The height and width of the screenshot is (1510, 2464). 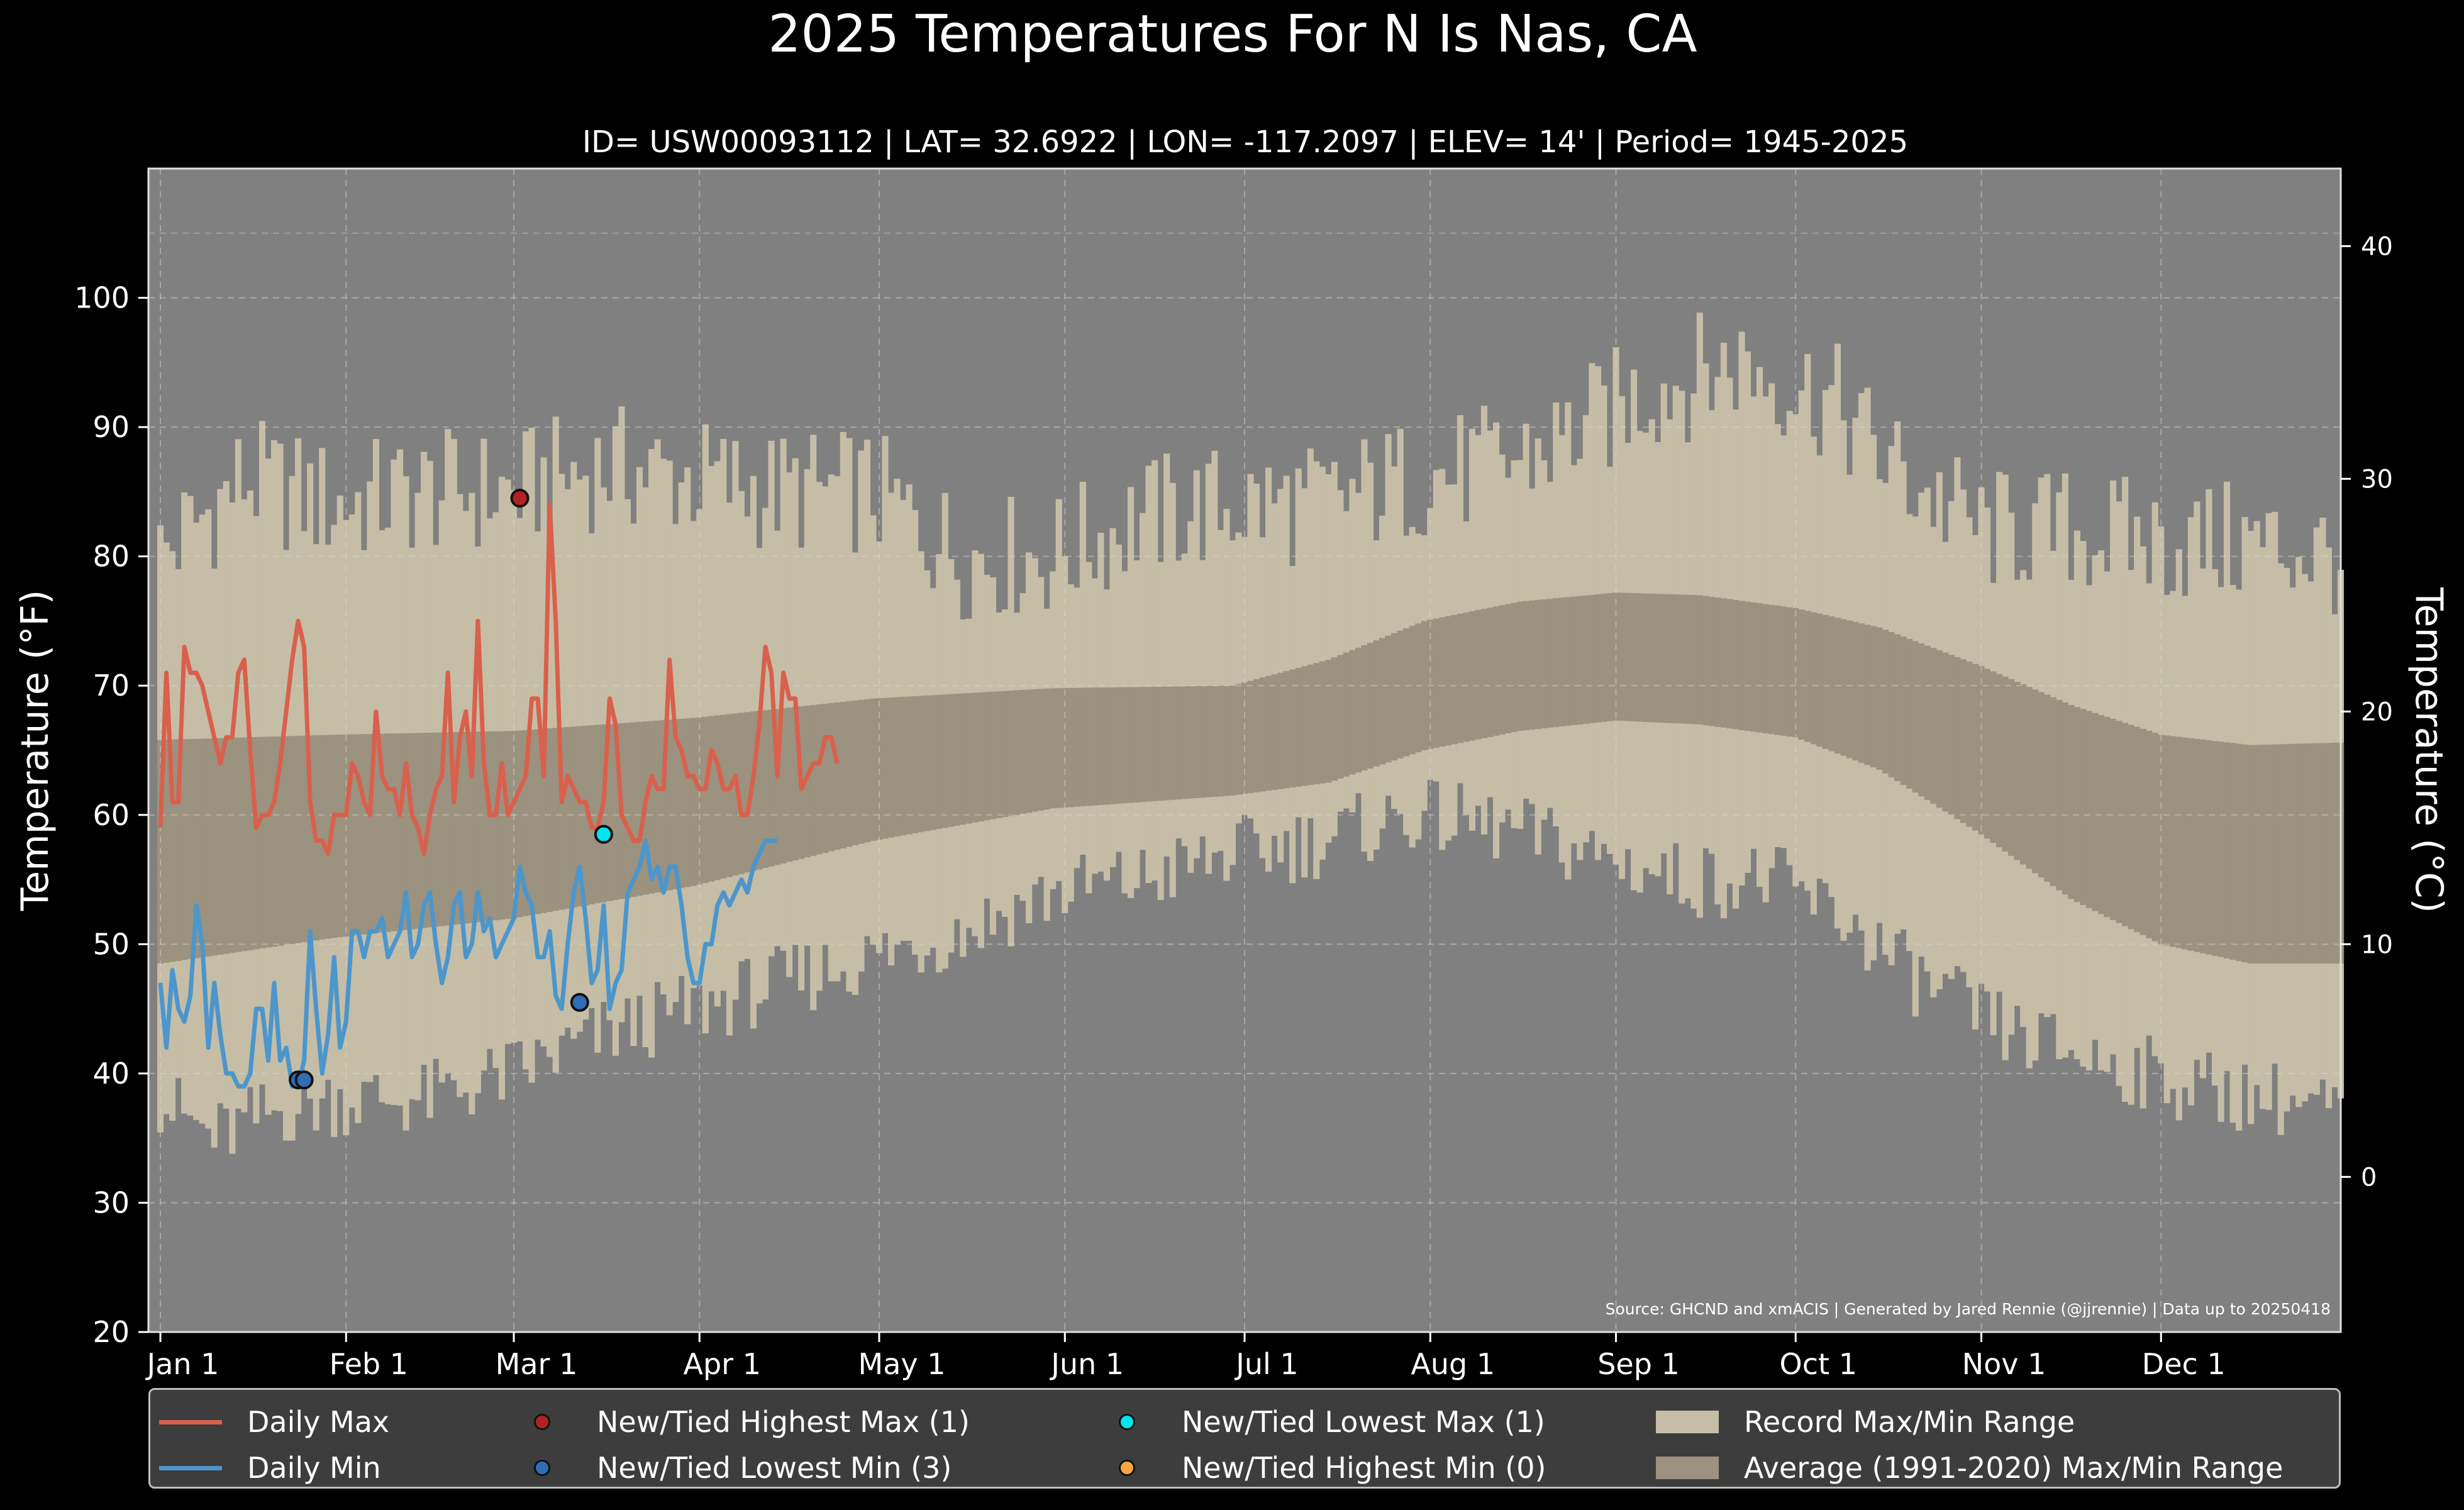 What do you see at coordinates (111, 815) in the screenshot?
I see `y-axis-left: 20 30 40 50 60 70 80 90 100` at bounding box center [111, 815].